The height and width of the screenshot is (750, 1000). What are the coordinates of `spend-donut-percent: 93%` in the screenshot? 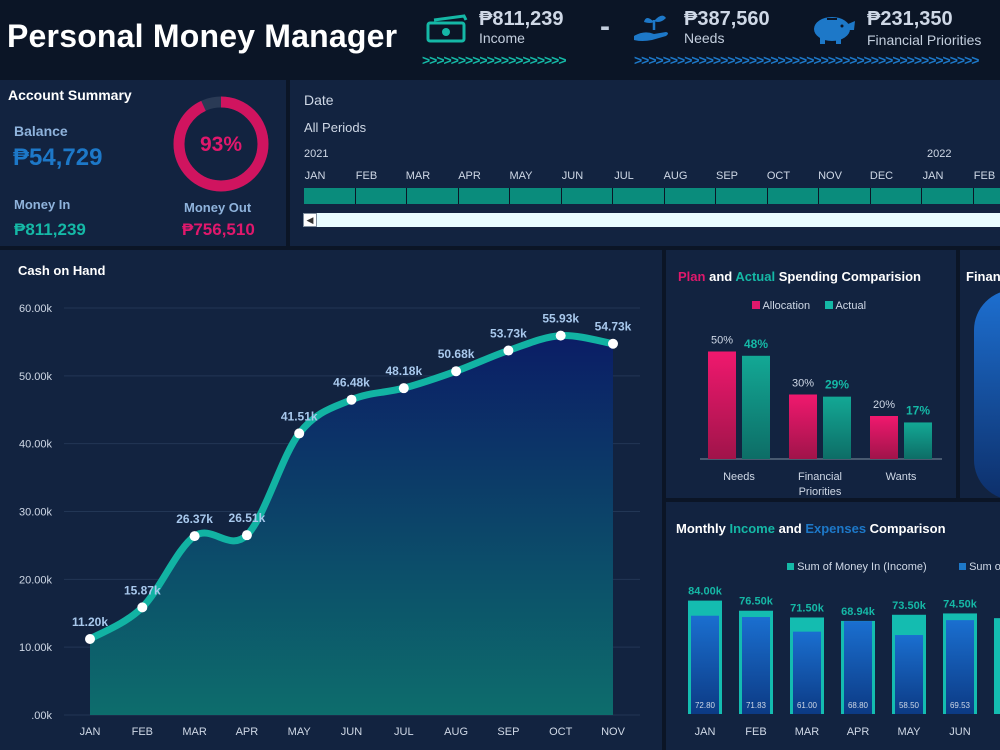 It's located at (221, 144).